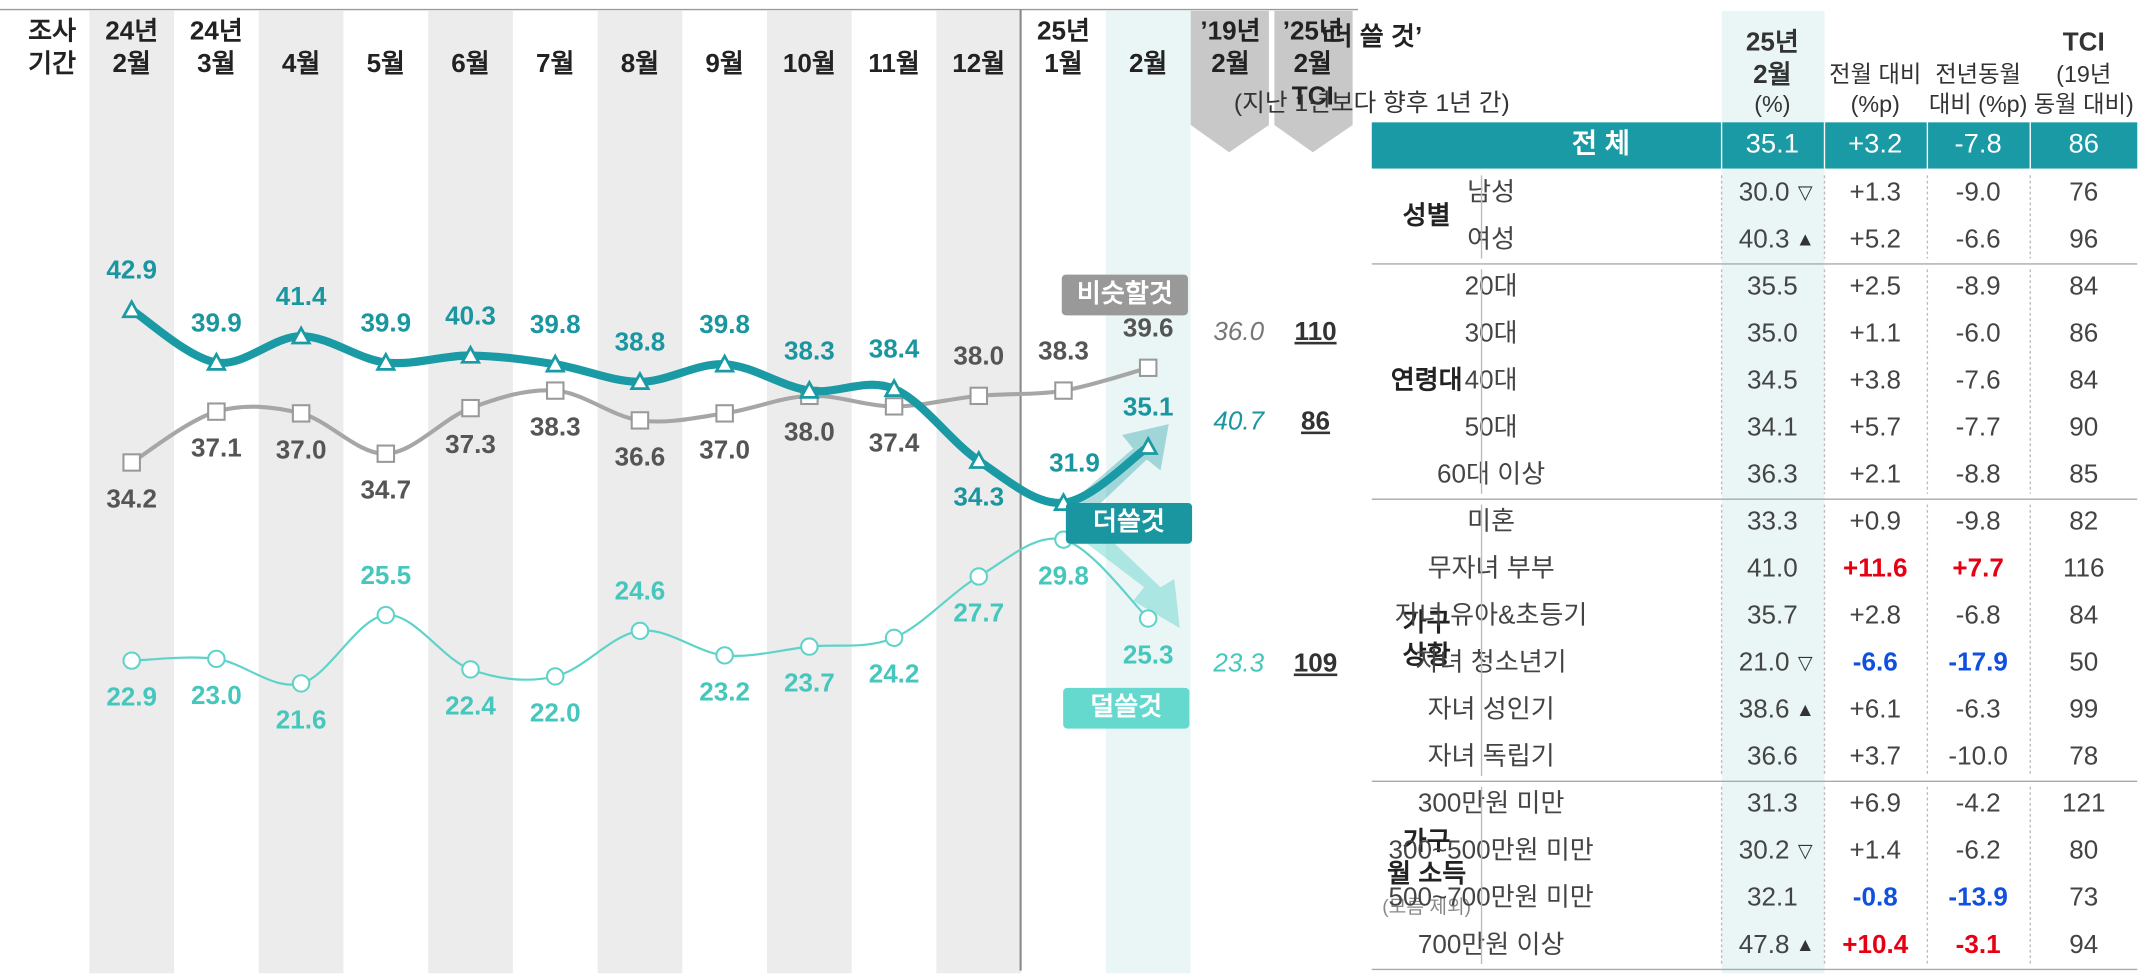 This screenshot has height=976, width=2140. Describe the element at coordinates (978, 613) in the screenshot. I see `data-label: 27.7` at that location.